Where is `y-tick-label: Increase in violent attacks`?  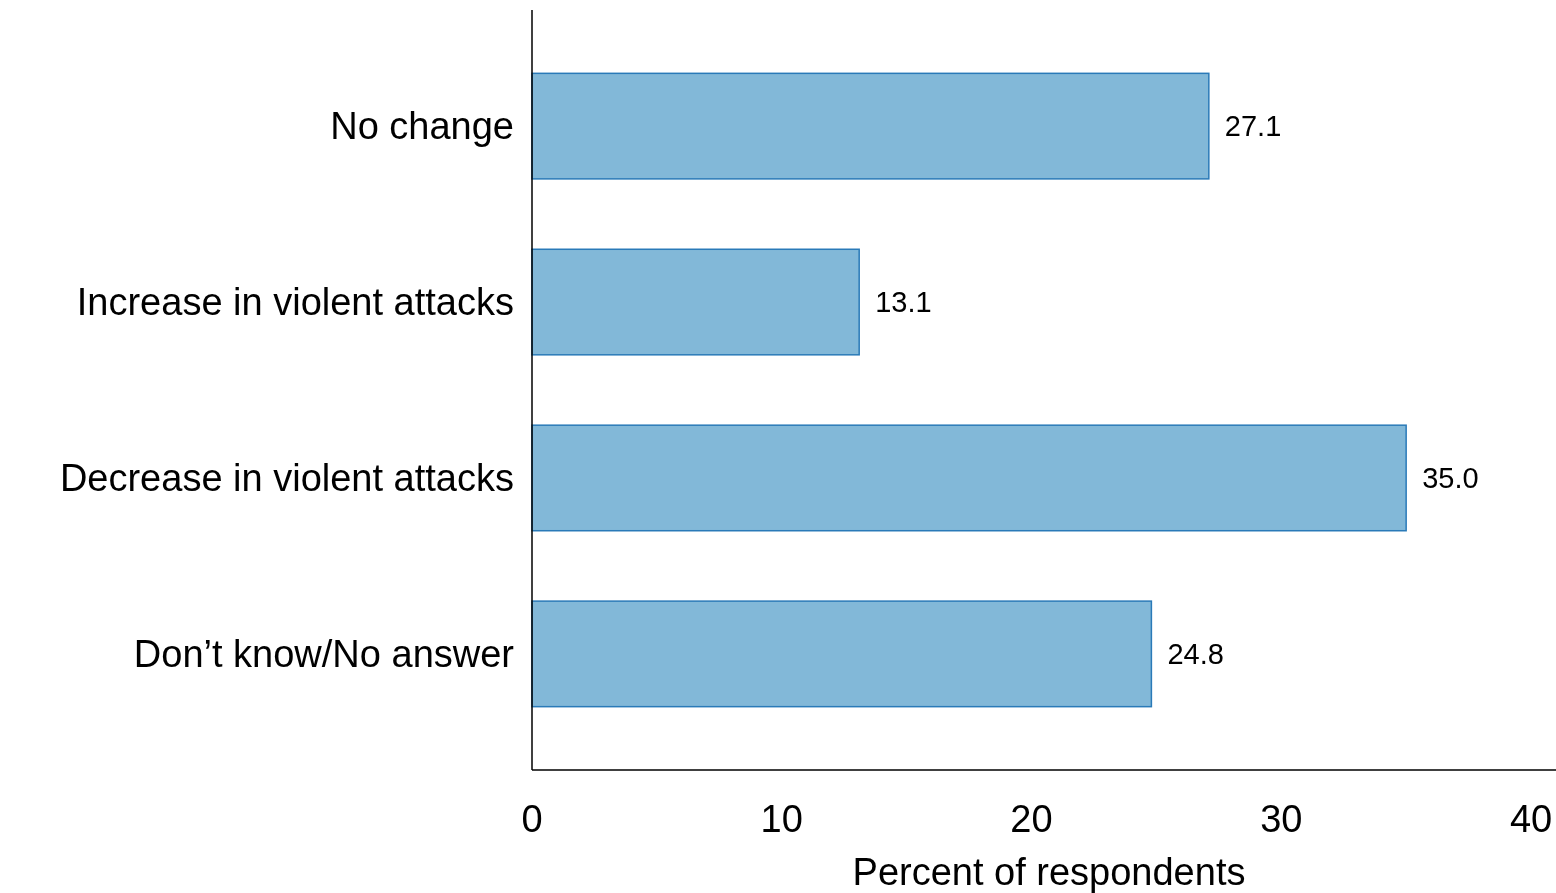
y-tick-label: Increase in violent attacks is located at coordinates (295, 302).